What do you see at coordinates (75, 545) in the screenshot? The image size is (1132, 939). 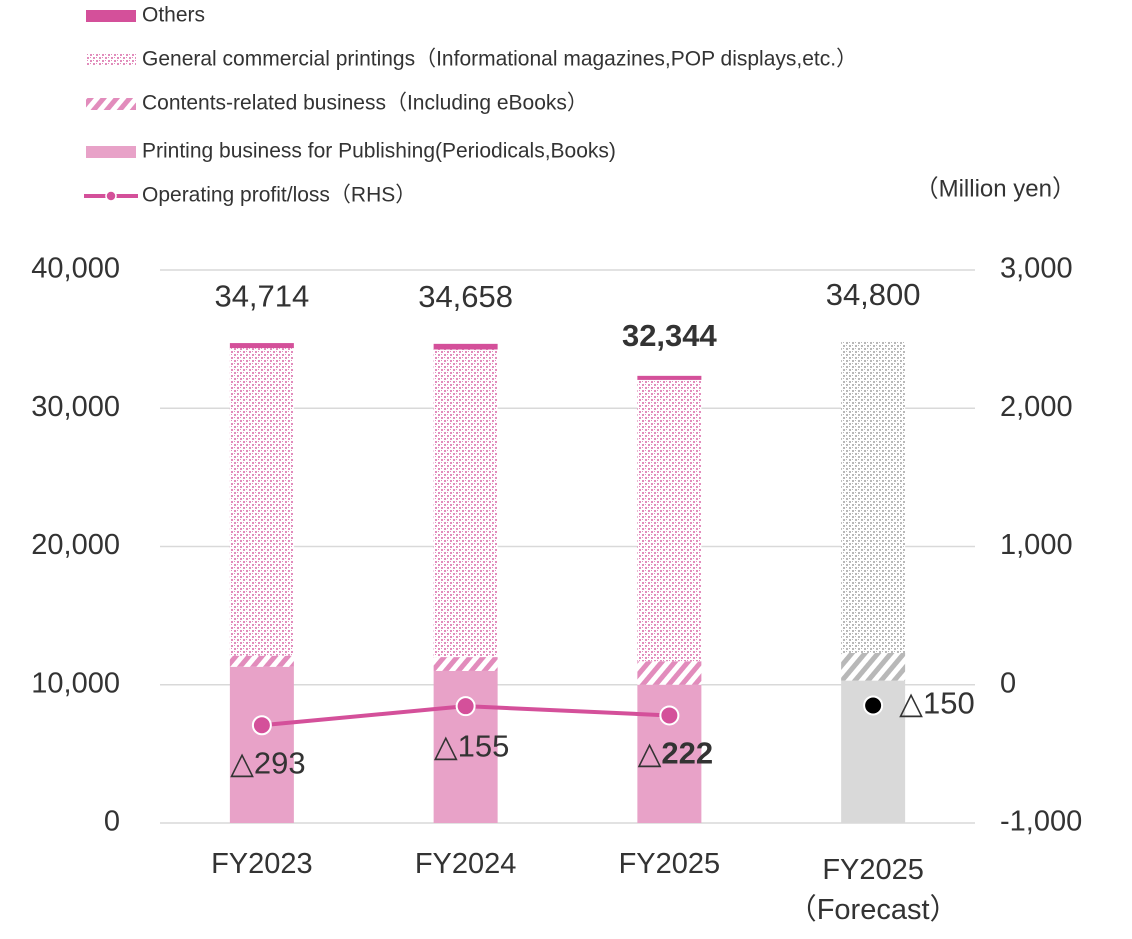 I see `y-tick-label: 20,000` at bounding box center [75, 545].